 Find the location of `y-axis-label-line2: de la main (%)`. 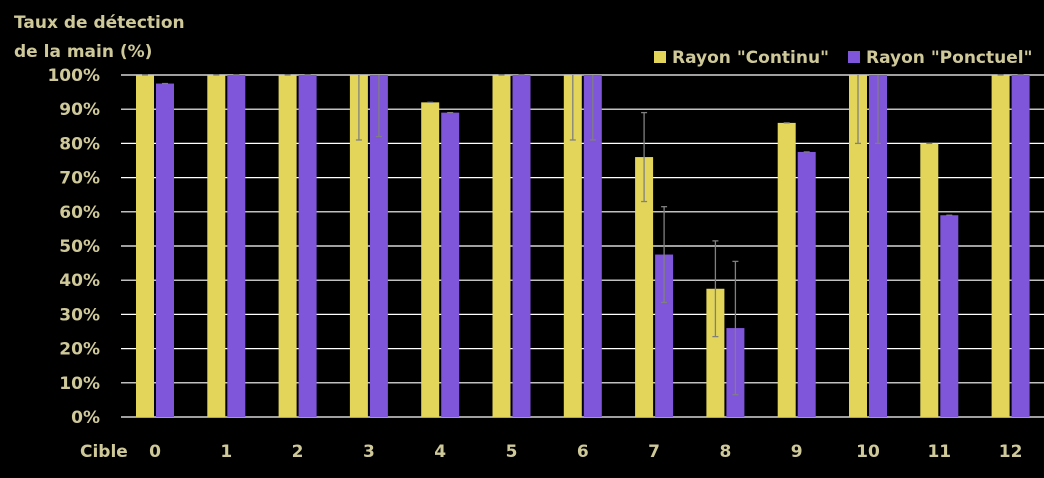

y-axis-label-line2: de la main (%) is located at coordinates (83, 52).